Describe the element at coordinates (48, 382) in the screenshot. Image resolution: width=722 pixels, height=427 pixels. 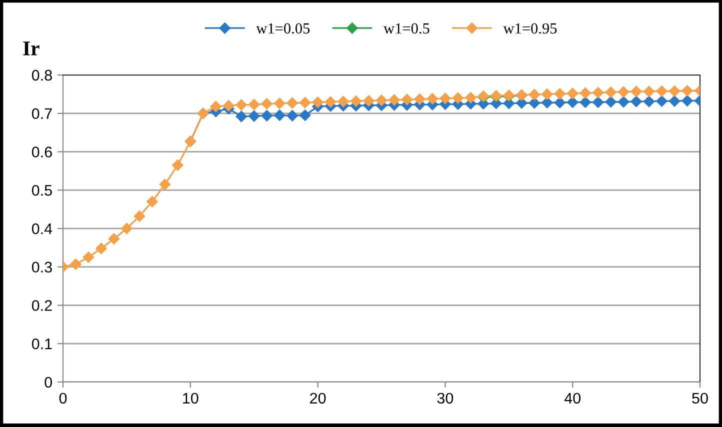
I see `y-tick-label: 0` at that location.